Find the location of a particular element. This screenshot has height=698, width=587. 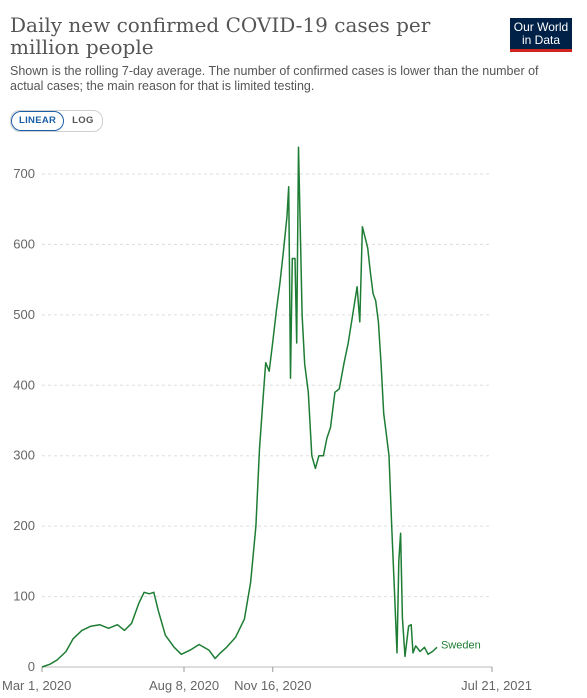

logo-accent-bar is located at coordinates (541, 50).